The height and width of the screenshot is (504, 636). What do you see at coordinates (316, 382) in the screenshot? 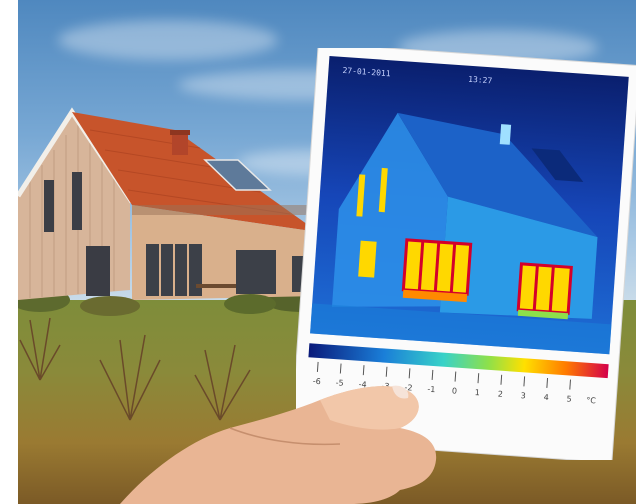
I see `scale-label: -6` at bounding box center [316, 382].